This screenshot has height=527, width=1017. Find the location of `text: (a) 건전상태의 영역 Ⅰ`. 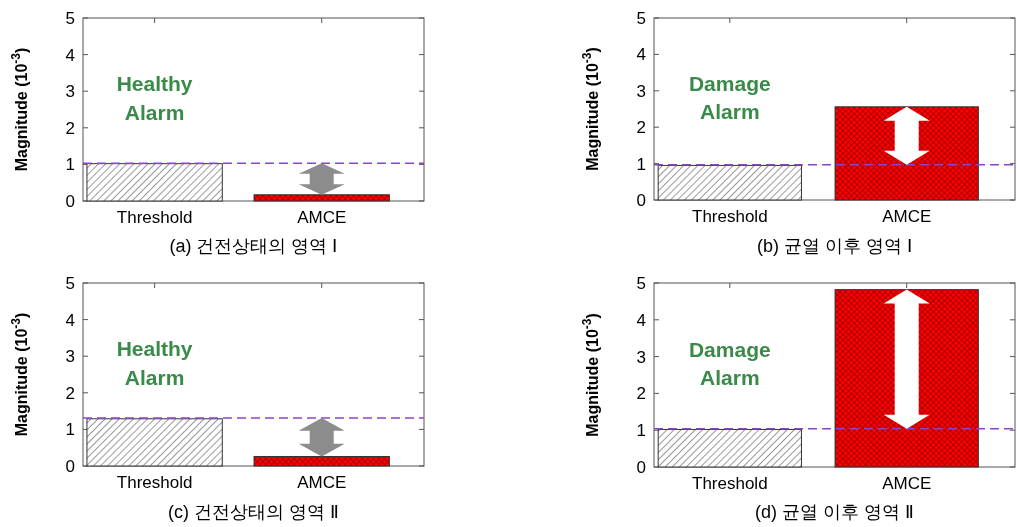

text: (a) 건전상태의 영역 Ⅰ is located at coordinates (253, 246).